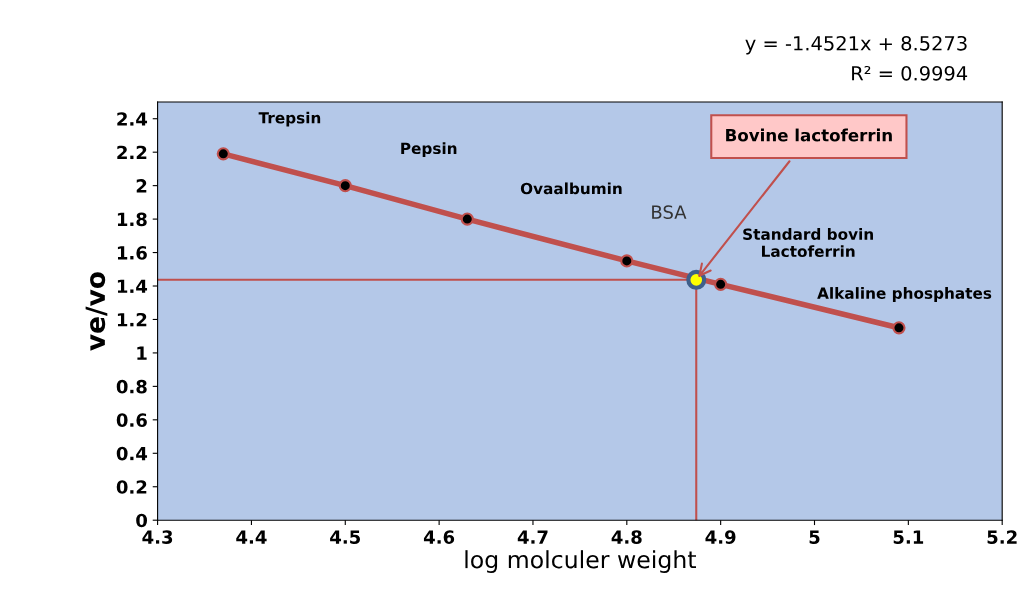  What do you see at coordinates (809, 135) in the screenshot?
I see `annotation: Bovine lactoferrin` at bounding box center [809, 135].